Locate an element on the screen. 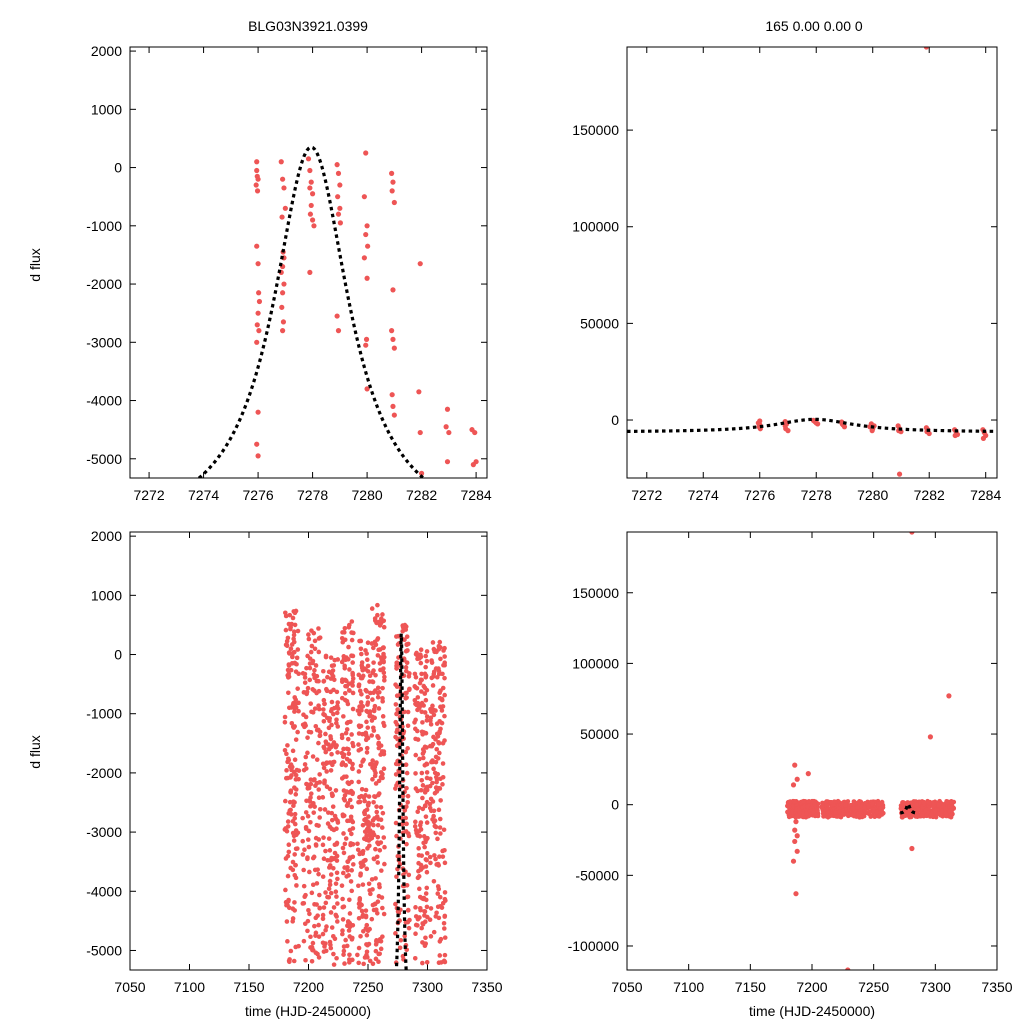 The width and height of the screenshot is (1024, 1024). x-tick-label: 7274 is located at coordinates (203, 495).